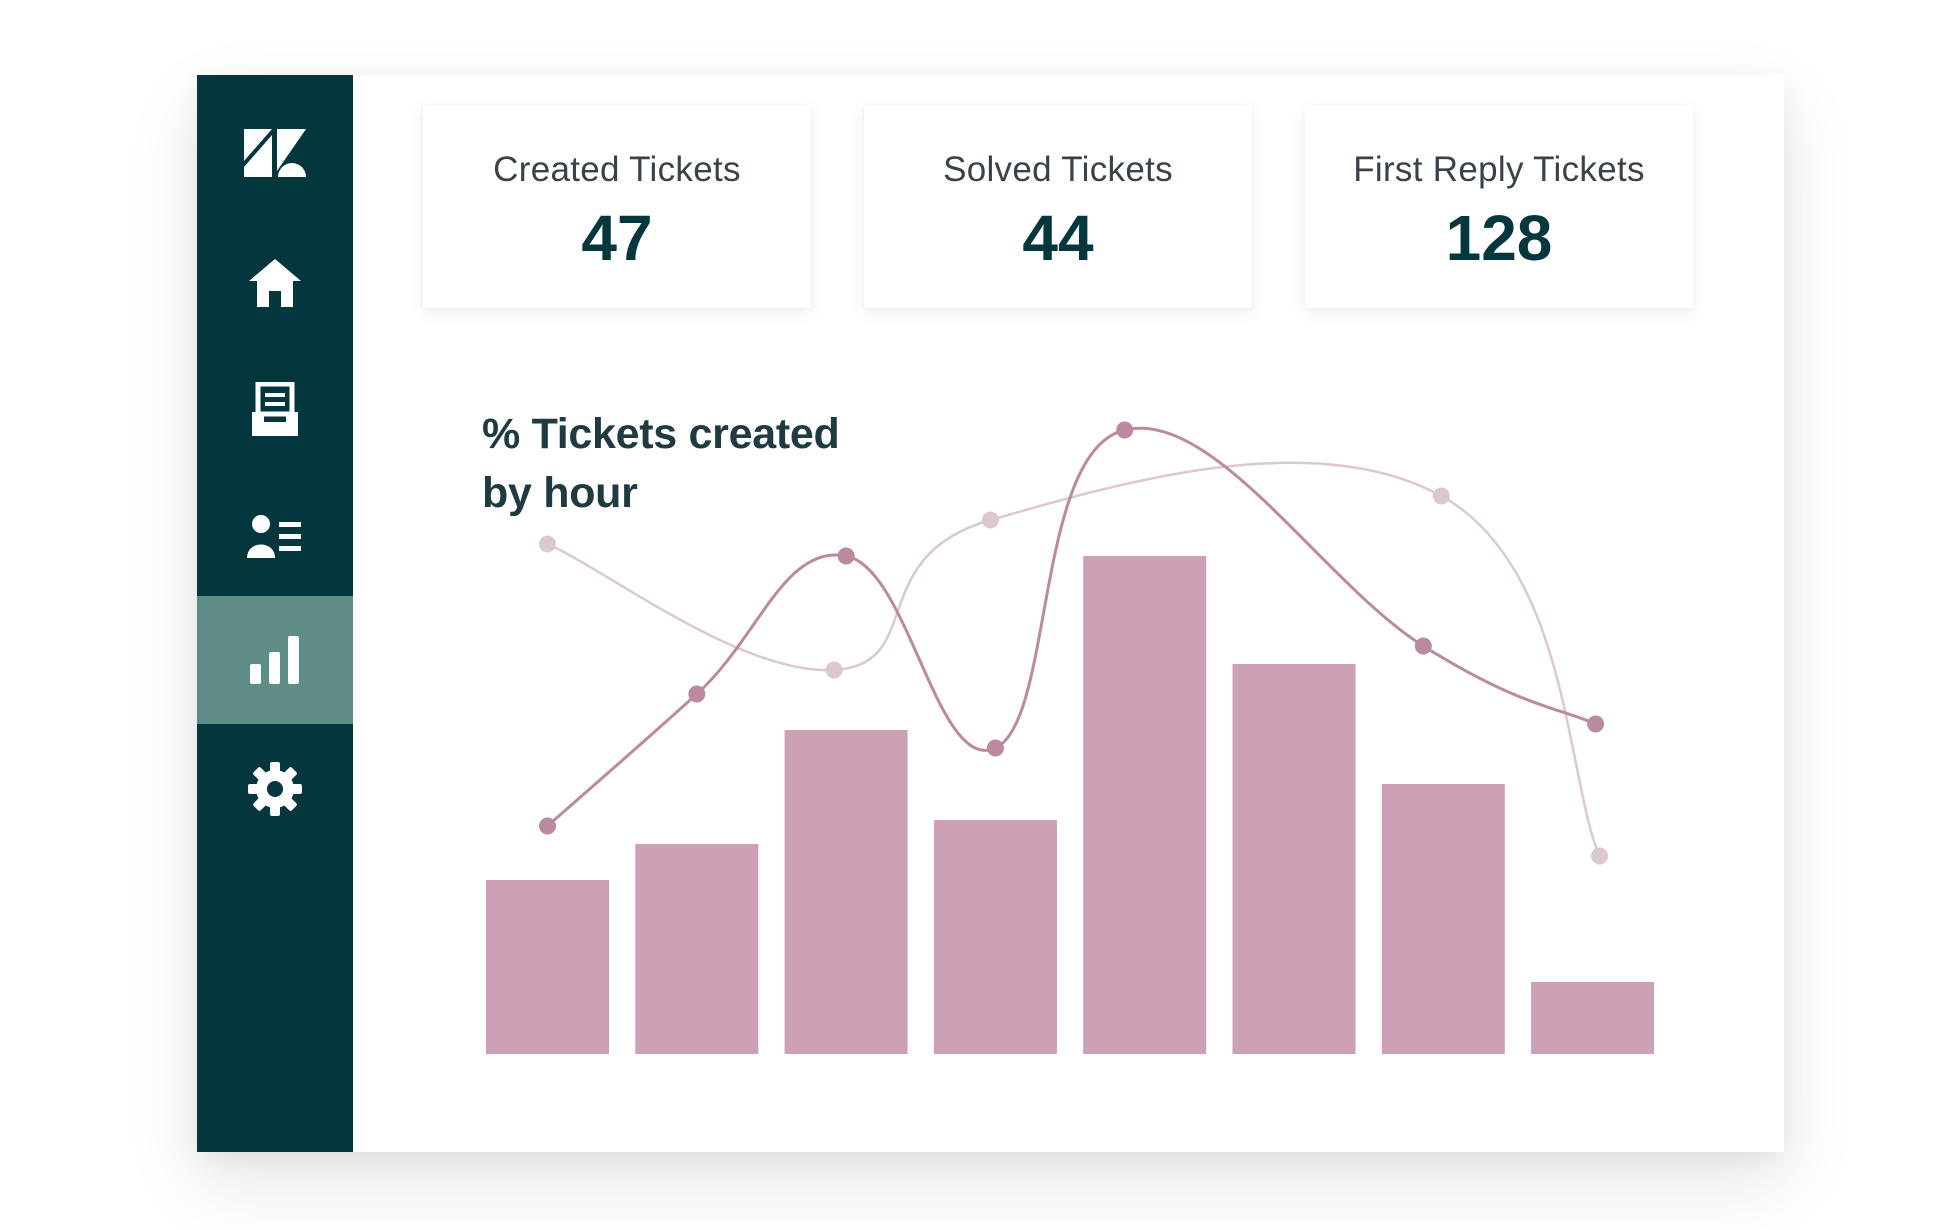 The height and width of the screenshot is (1230, 1960). What do you see at coordinates (661, 434) in the screenshot?
I see `chart-title-line-1: % Tickets created` at bounding box center [661, 434].